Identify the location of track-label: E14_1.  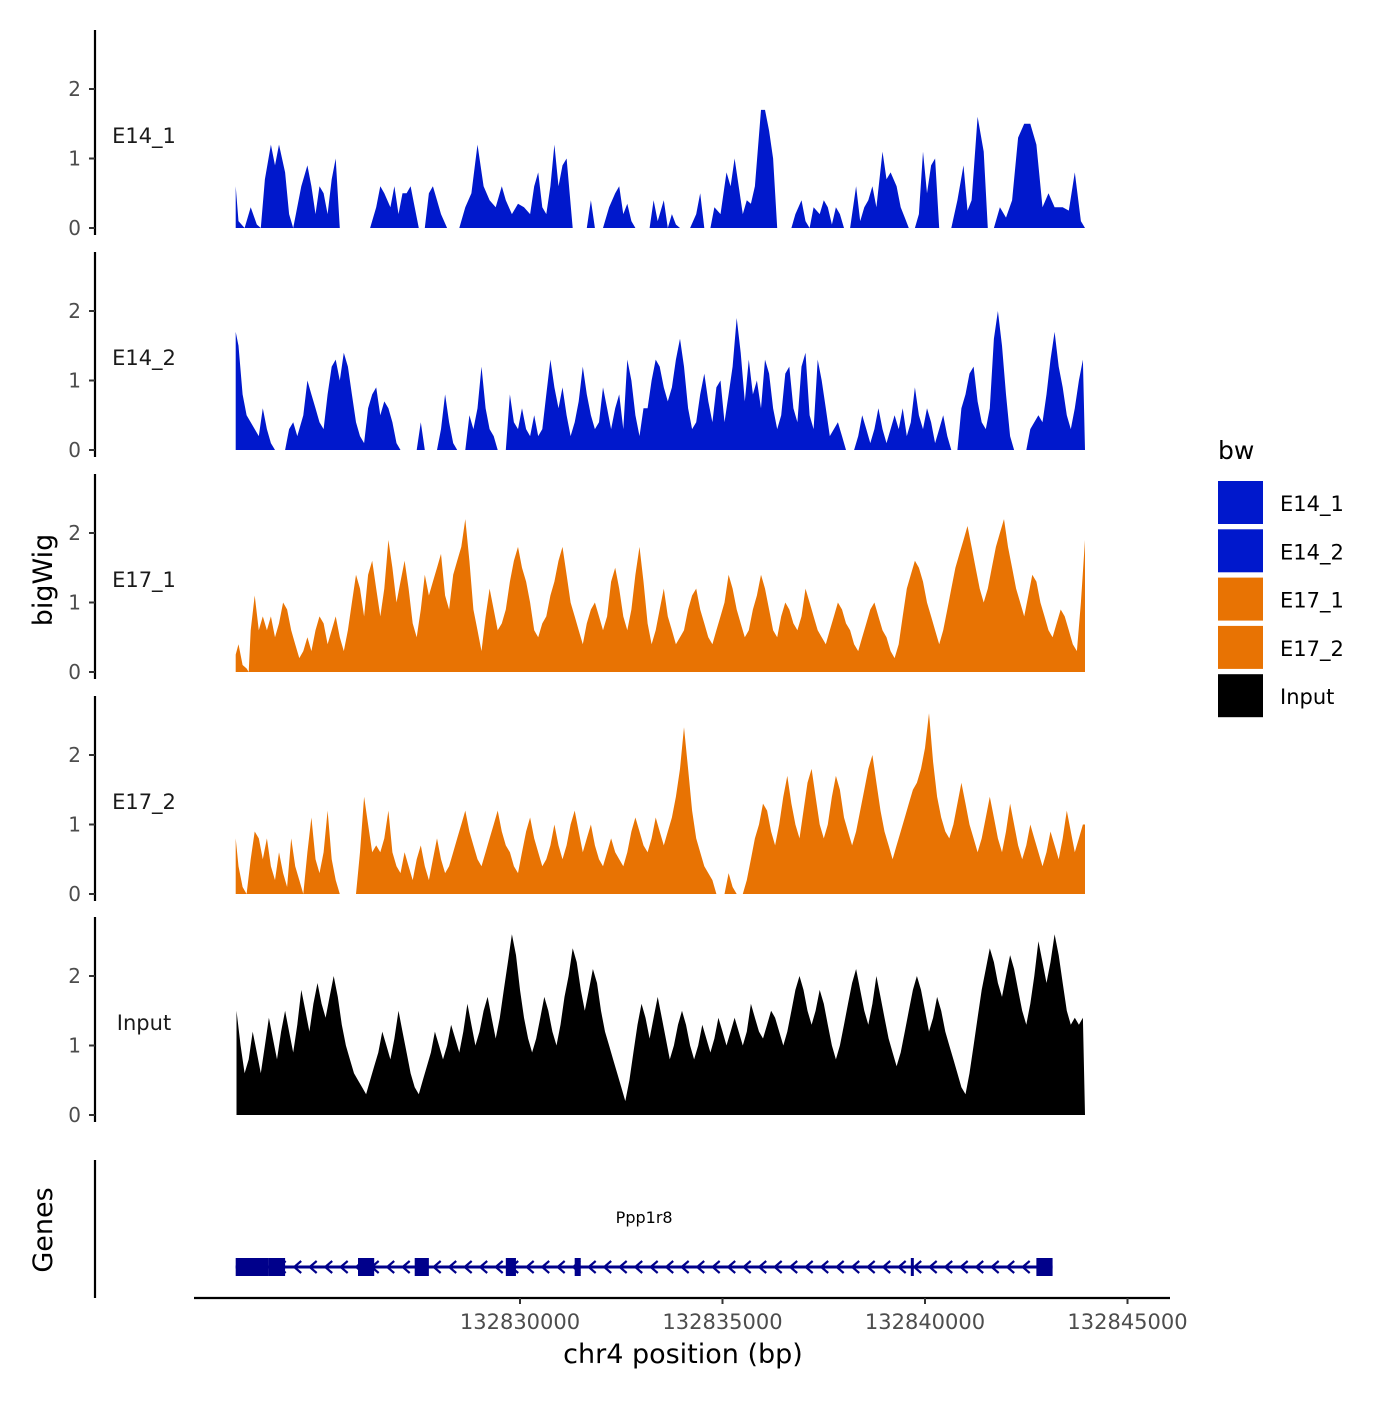
(144, 136).